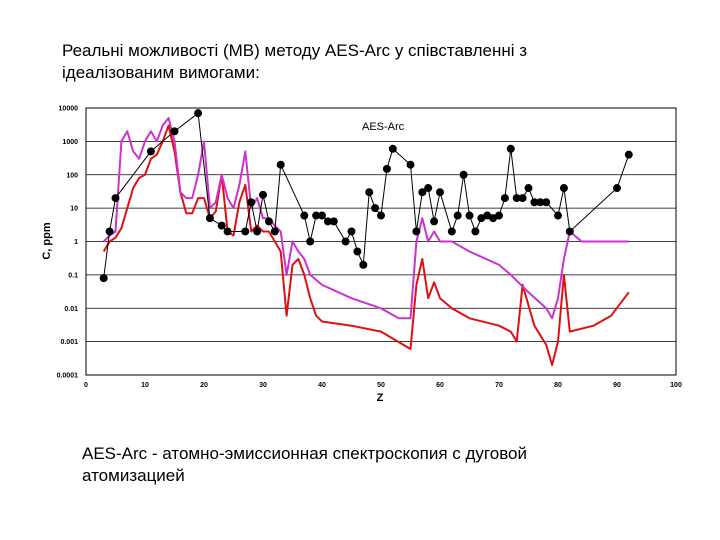  I want to click on y-tick-label: 100, so click(72, 175).